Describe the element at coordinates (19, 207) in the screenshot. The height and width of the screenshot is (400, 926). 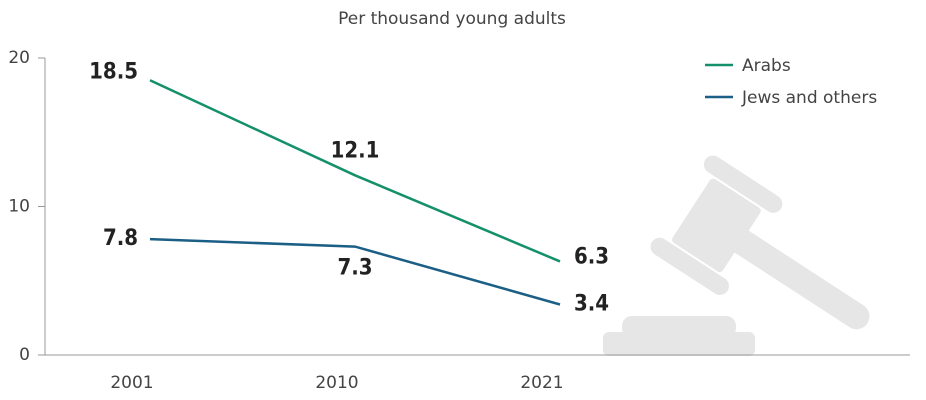
I see `y-tick-label: 10` at that location.